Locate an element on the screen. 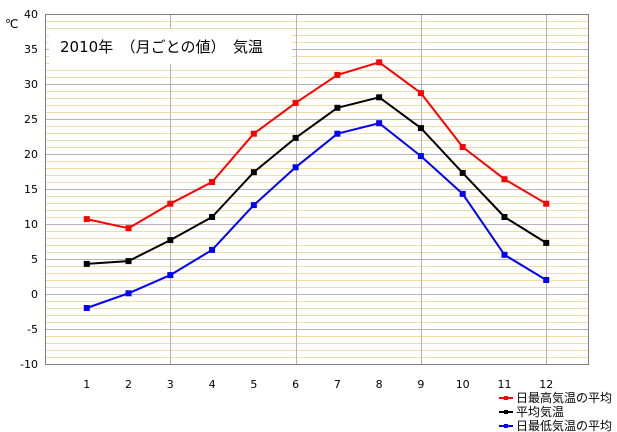 The image size is (617, 432). title-box-background is located at coordinates (170, 46).